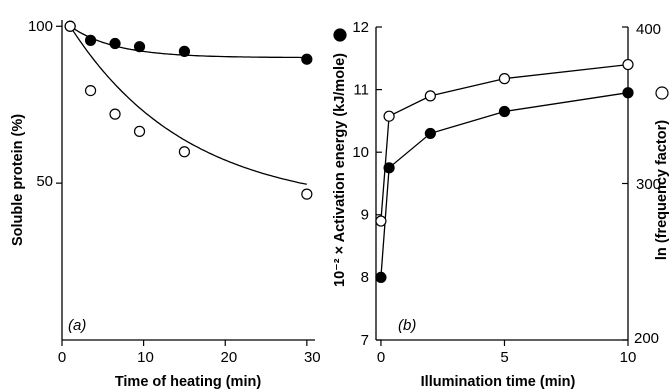 The image size is (670, 390). What do you see at coordinates (77, 325) in the screenshot?
I see `chart-a-panel-label: (a)` at bounding box center [77, 325].